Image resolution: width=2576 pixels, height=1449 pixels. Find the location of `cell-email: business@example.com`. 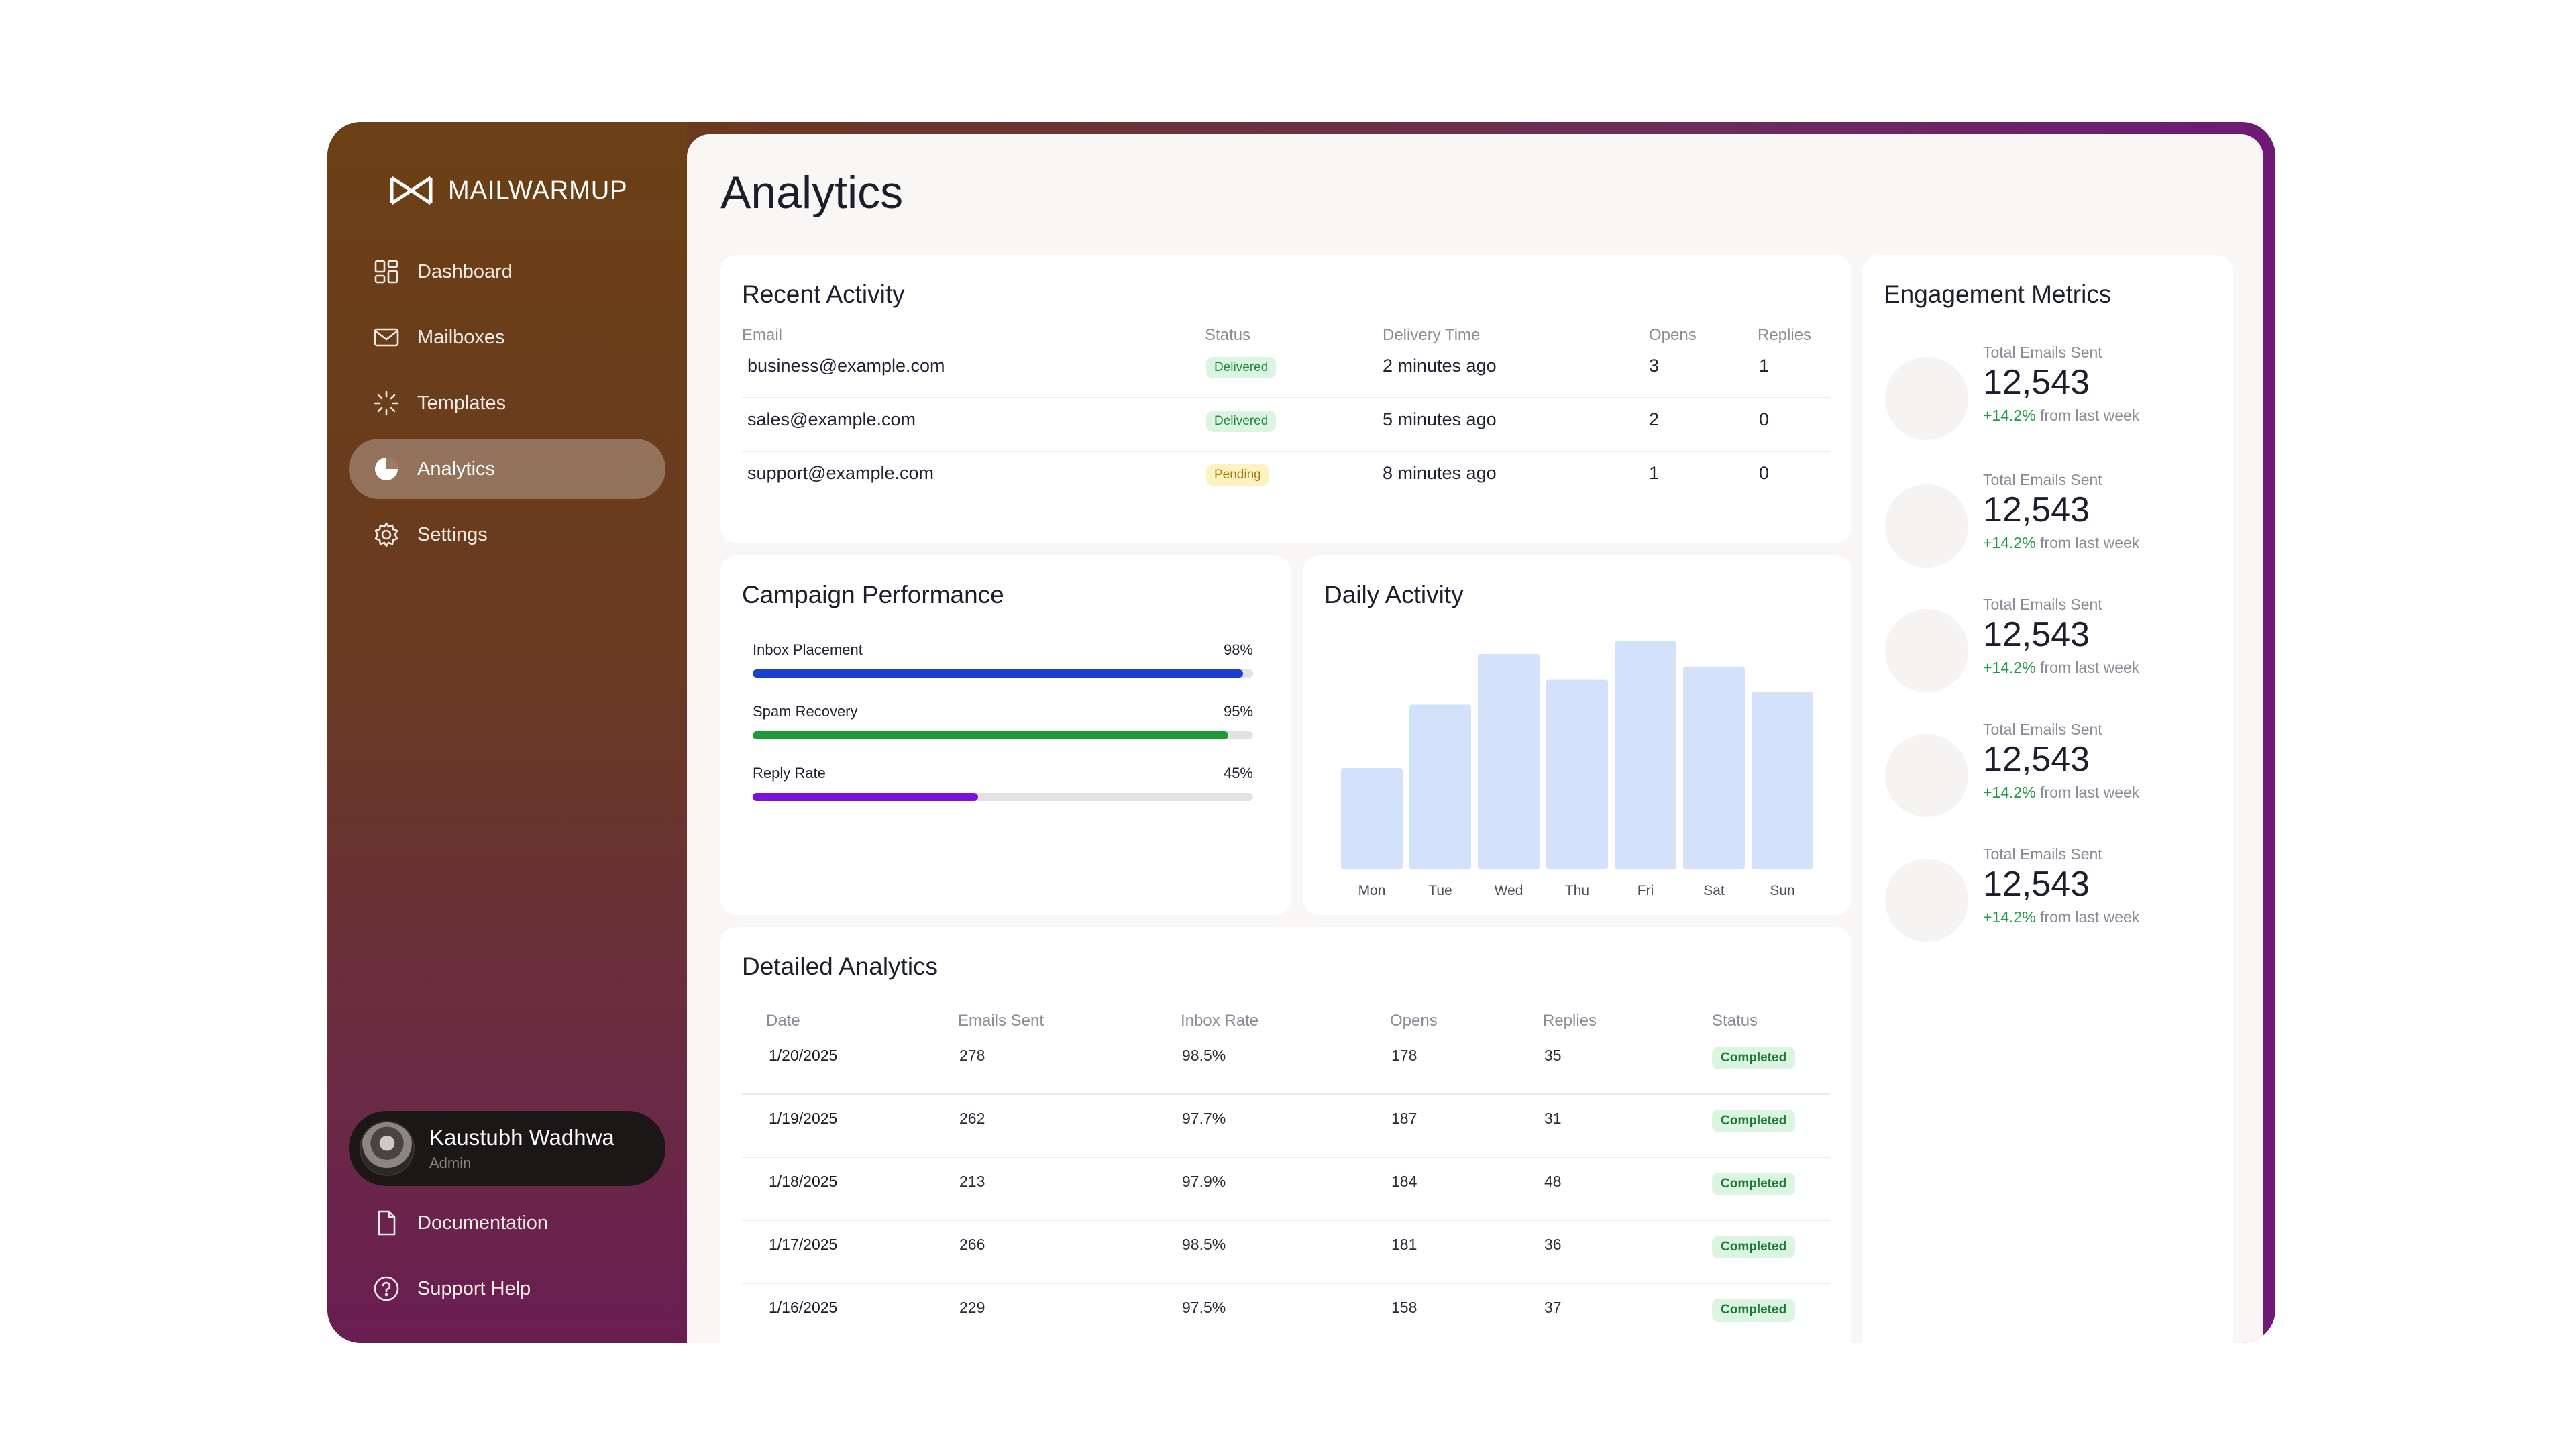

cell-email: business@example.com is located at coordinates (846, 366).